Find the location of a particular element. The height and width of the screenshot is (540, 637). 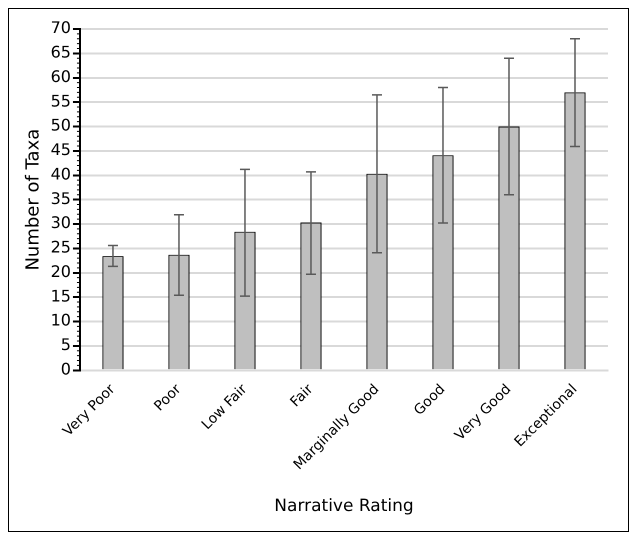

y-tick-label: 0 is located at coordinates (65, 368).